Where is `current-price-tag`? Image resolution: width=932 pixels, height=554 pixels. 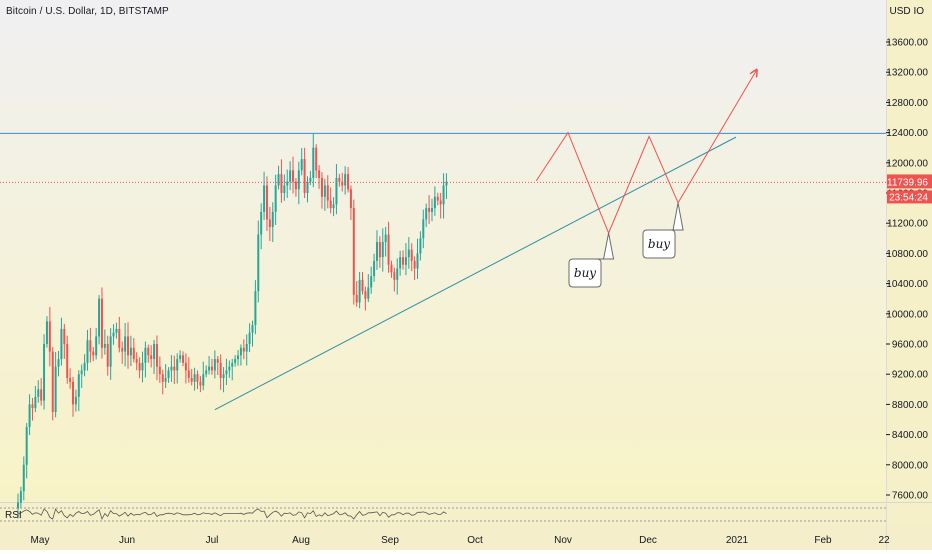 current-price-tag is located at coordinates (909, 181).